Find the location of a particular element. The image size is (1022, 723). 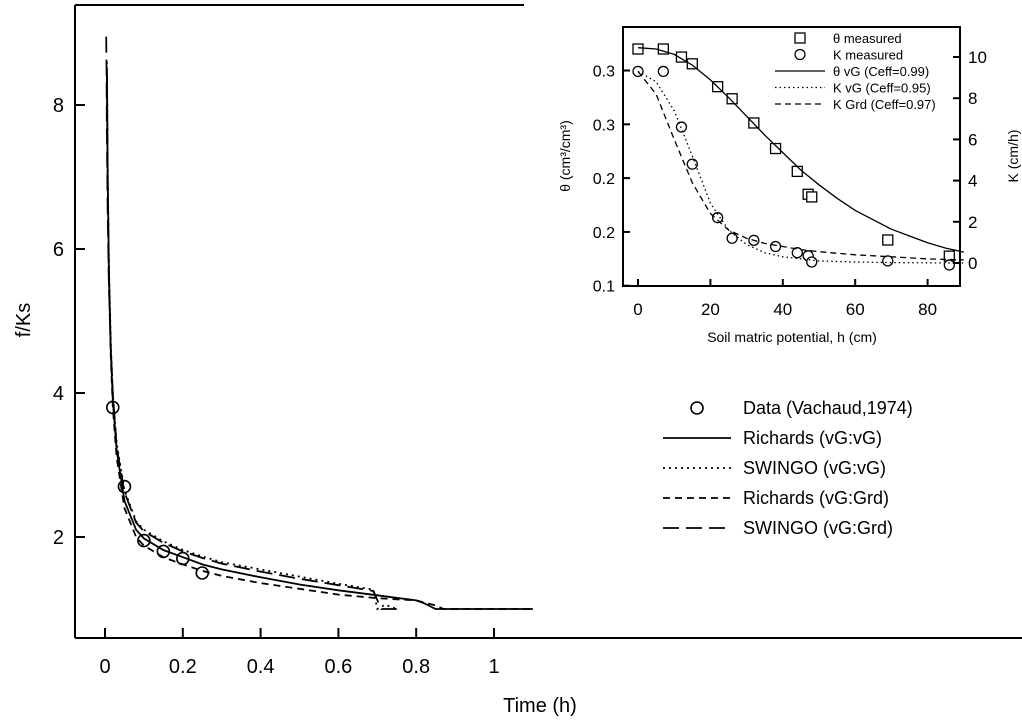

inset-x-ticks: 0 20 40 60 80 is located at coordinates (785, 299).